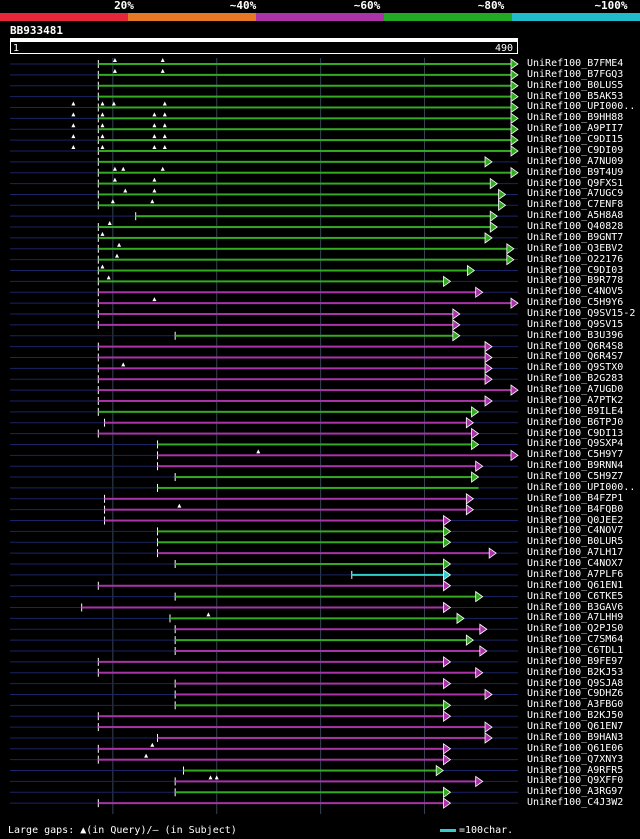 Image resolution: width=640 pixels, height=839 pixels. I want to click on hit-label: UniRef100_B7FME4, so click(575, 63).